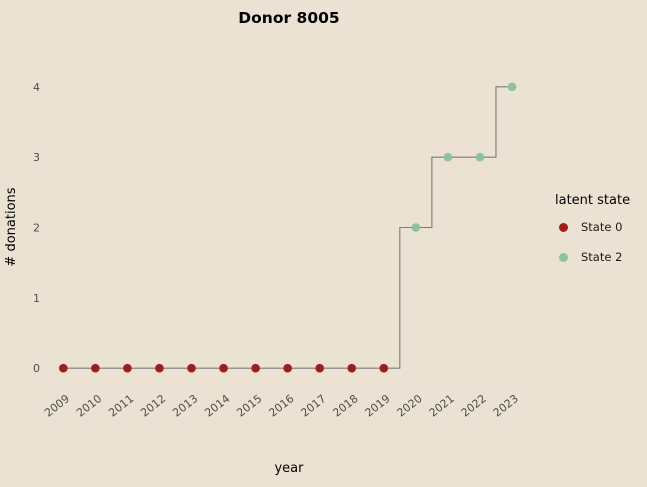 The width and height of the screenshot is (647, 487). Describe the element at coordinates (346, 405) in the screenshot. I see `x-tick-label: 2018` at that location.